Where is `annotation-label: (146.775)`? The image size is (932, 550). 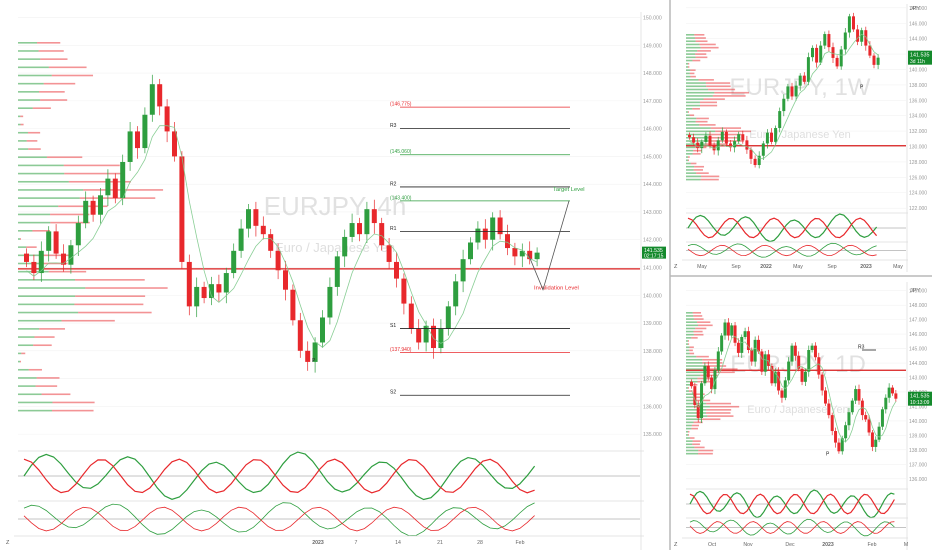
annotation-label: (146.775) is located at coordinates (401, 105).